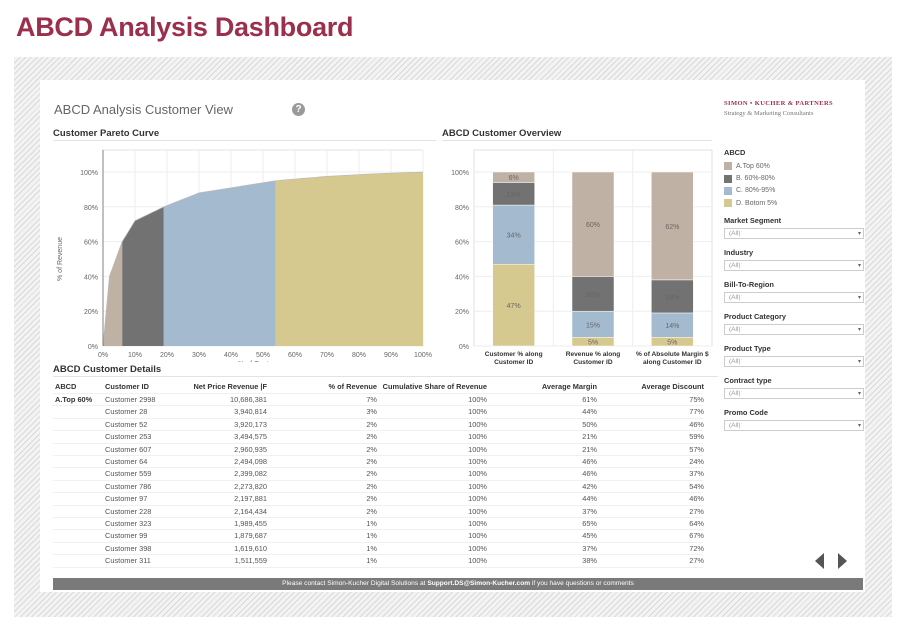  I want to click on cell-net-price-revenue: 3,940,814, so click(250, 412).